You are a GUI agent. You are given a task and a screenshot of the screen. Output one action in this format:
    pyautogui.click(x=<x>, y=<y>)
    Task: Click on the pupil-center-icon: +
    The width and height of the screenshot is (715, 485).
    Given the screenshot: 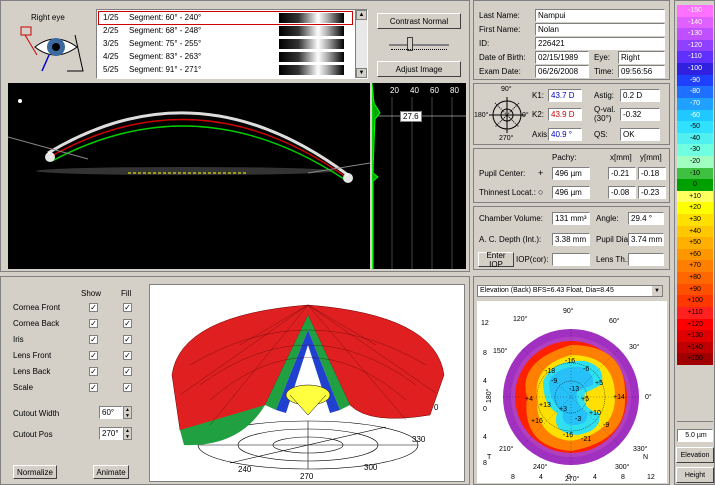 What is the action you would take?
    pyautogui.click(x=541, y=173)
    